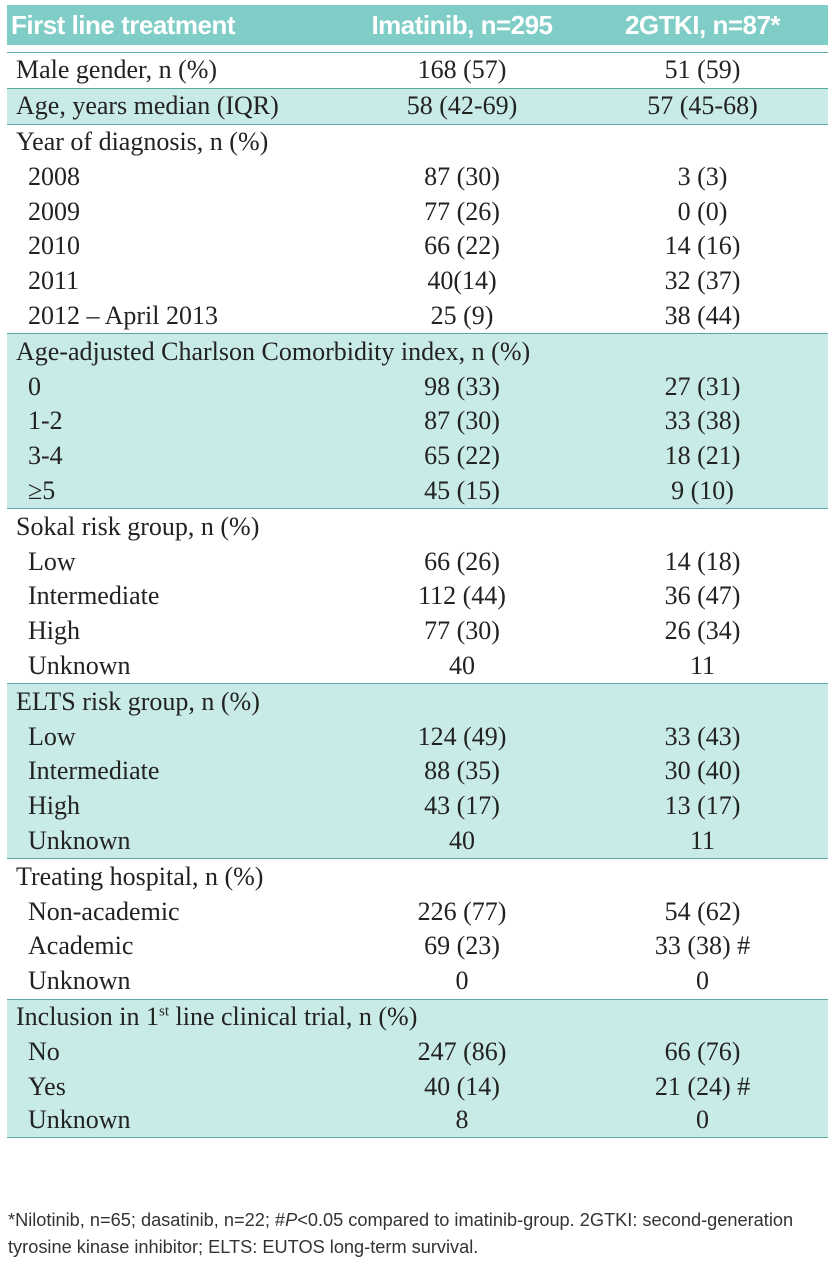 The image size is (835, 1280). I want to click on row-label: ≥5, so click(177, 491).